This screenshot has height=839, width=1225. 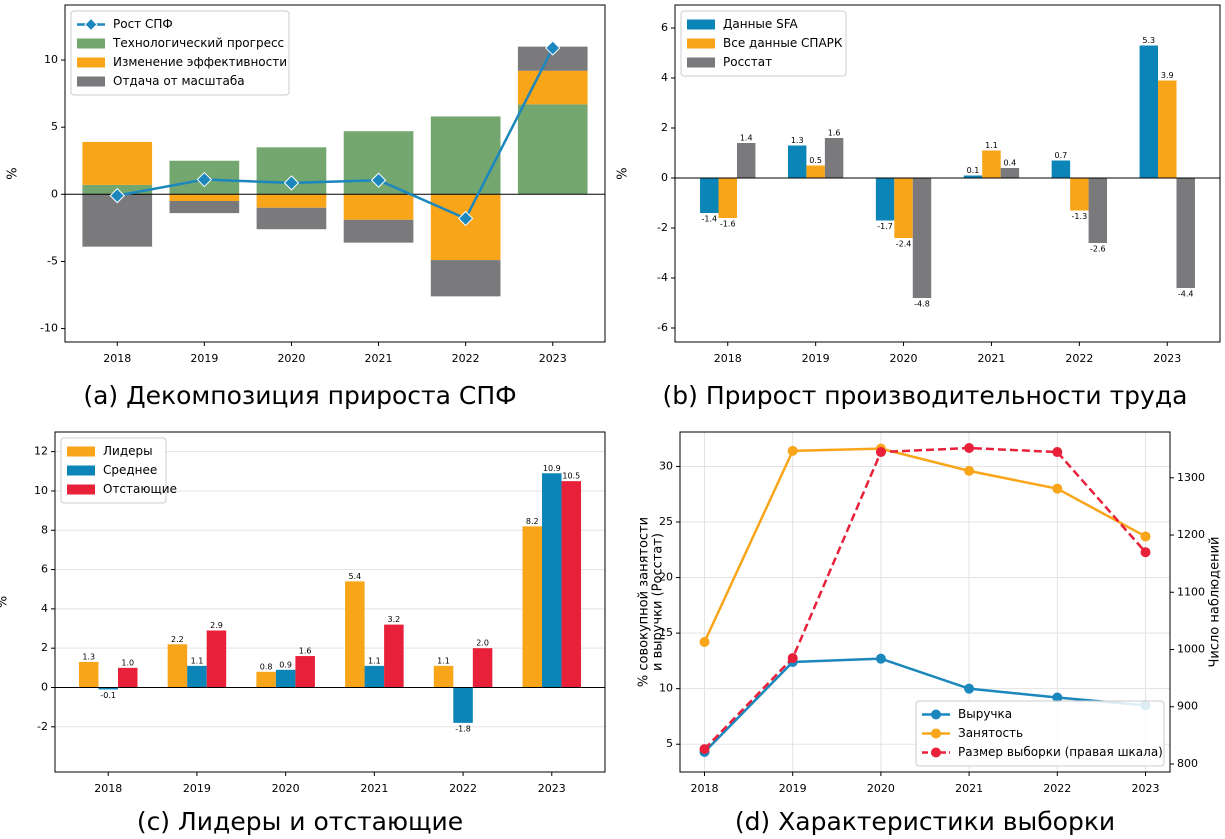 What do you see at coordinates (463, 728) in the screenshot?
I see `value-label: -1.8` at bounding box center [463, 728].